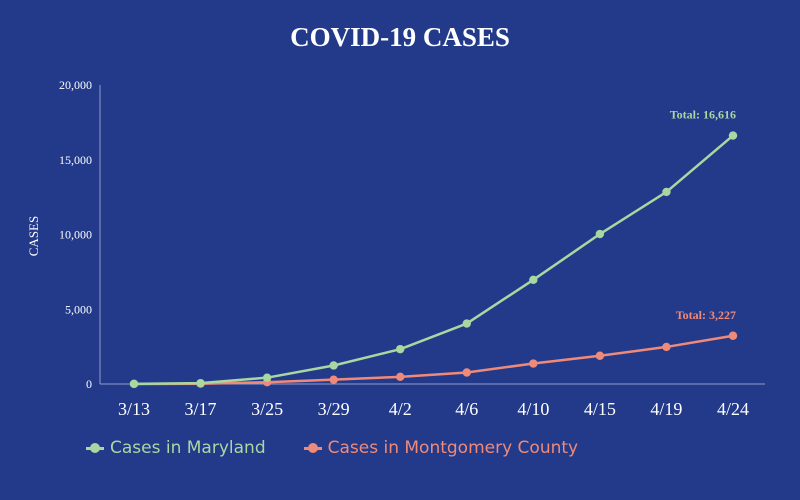  Describe the element at coordinates (703, 115) in the screenshot. I see `total-annotation: Total: 16,616` at that location.